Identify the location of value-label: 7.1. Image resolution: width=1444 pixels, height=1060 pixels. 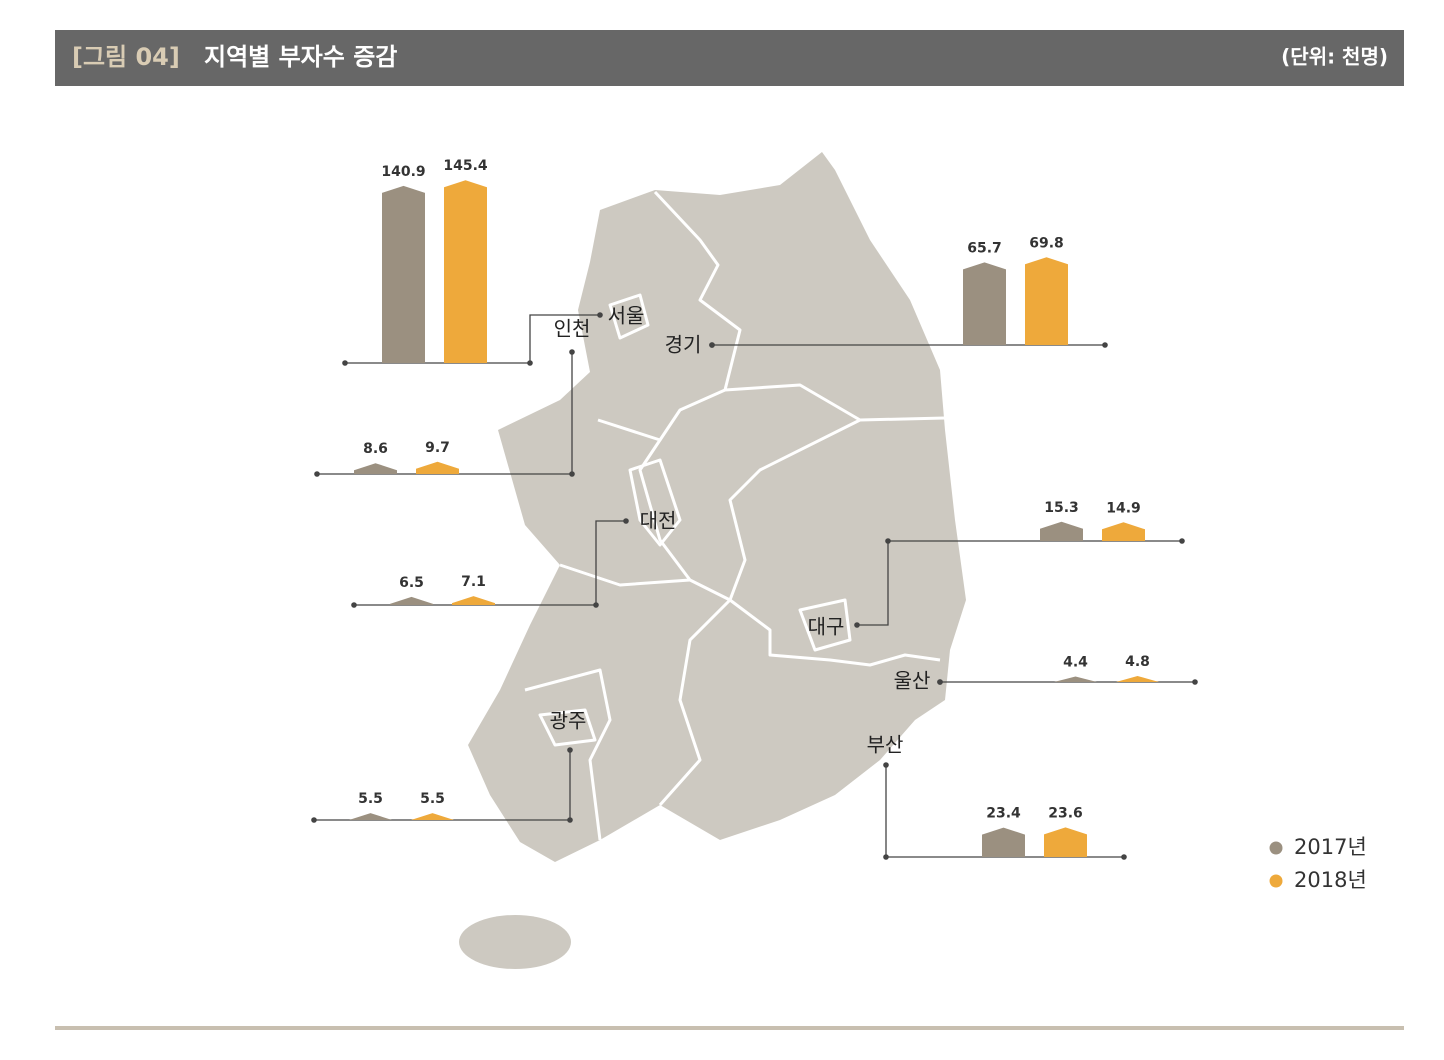
(473, 582).